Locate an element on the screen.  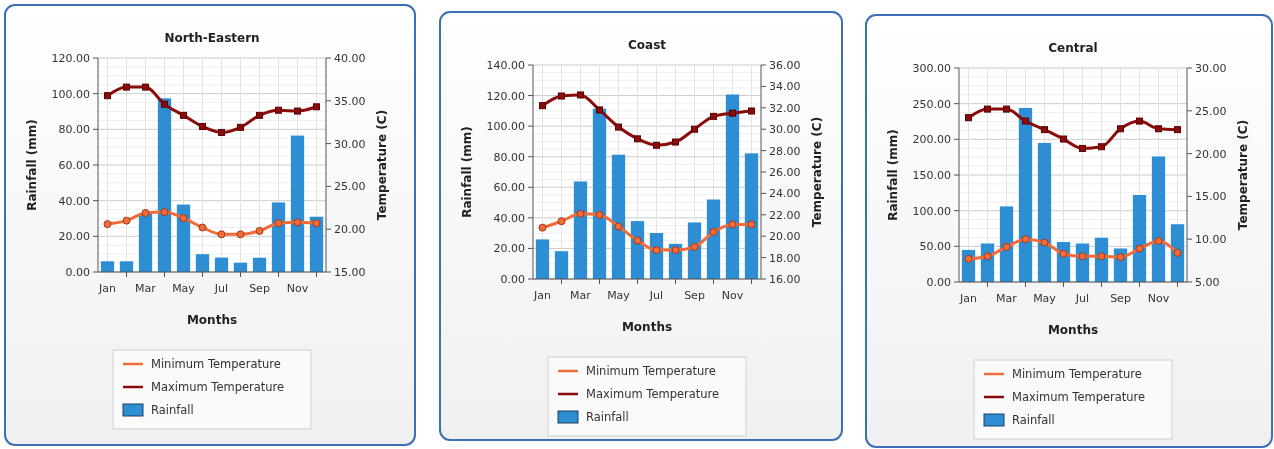
y2-tick-label: 10.00 is located at coordinates (1211, 240).